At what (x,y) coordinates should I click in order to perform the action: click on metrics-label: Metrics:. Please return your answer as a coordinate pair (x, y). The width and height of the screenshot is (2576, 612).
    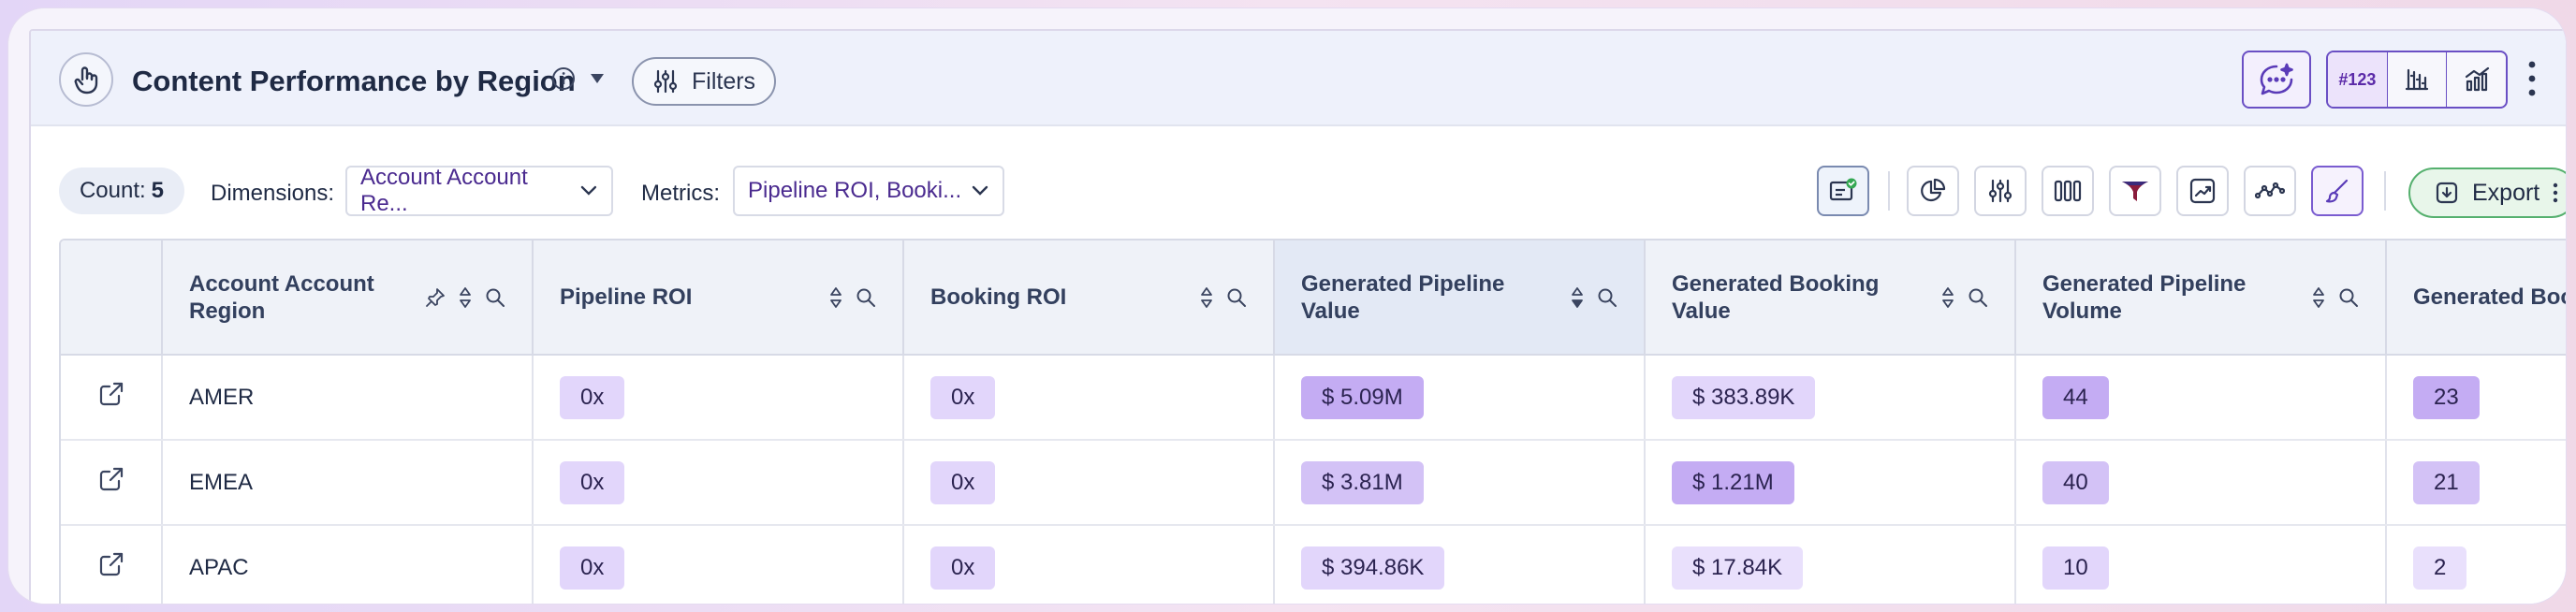
    Looking at the image, I should click on (680, 193).